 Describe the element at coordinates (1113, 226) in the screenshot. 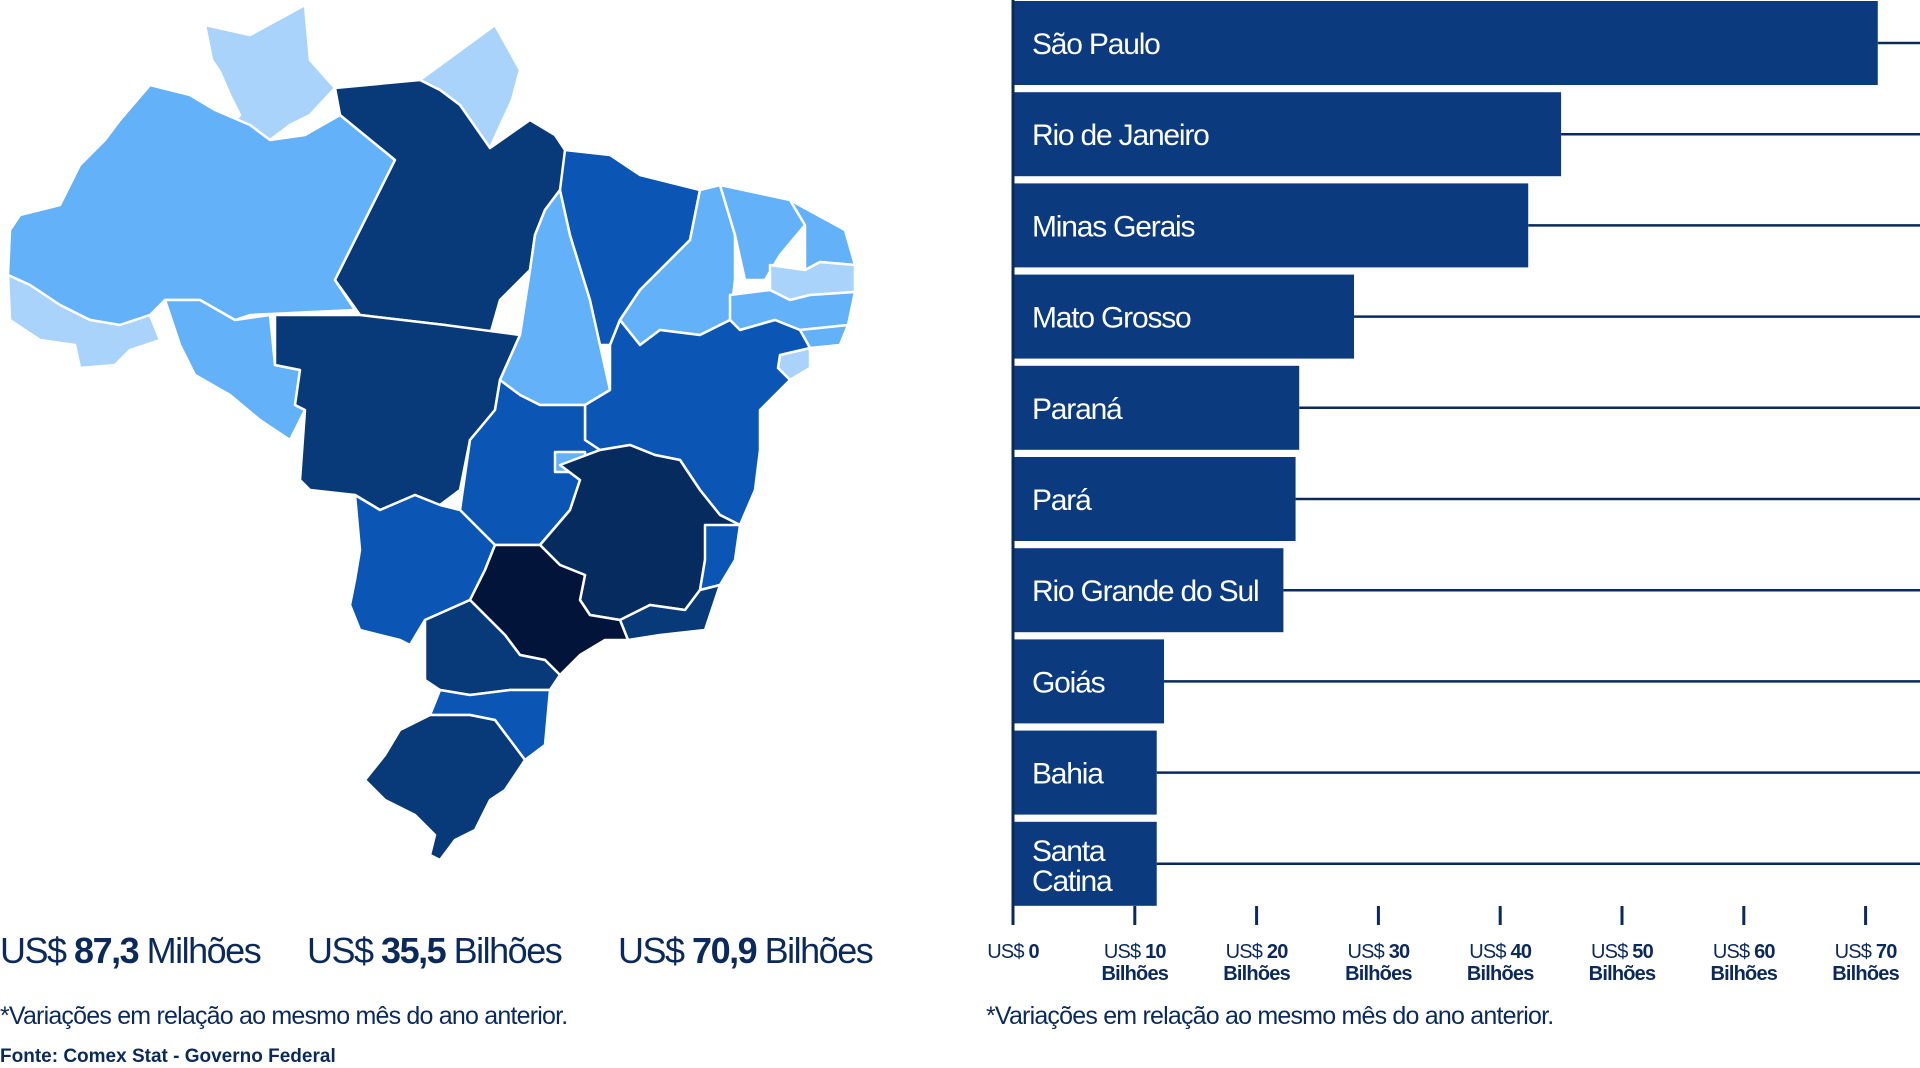

I see `bar-label: Minas Gerais` at that location.